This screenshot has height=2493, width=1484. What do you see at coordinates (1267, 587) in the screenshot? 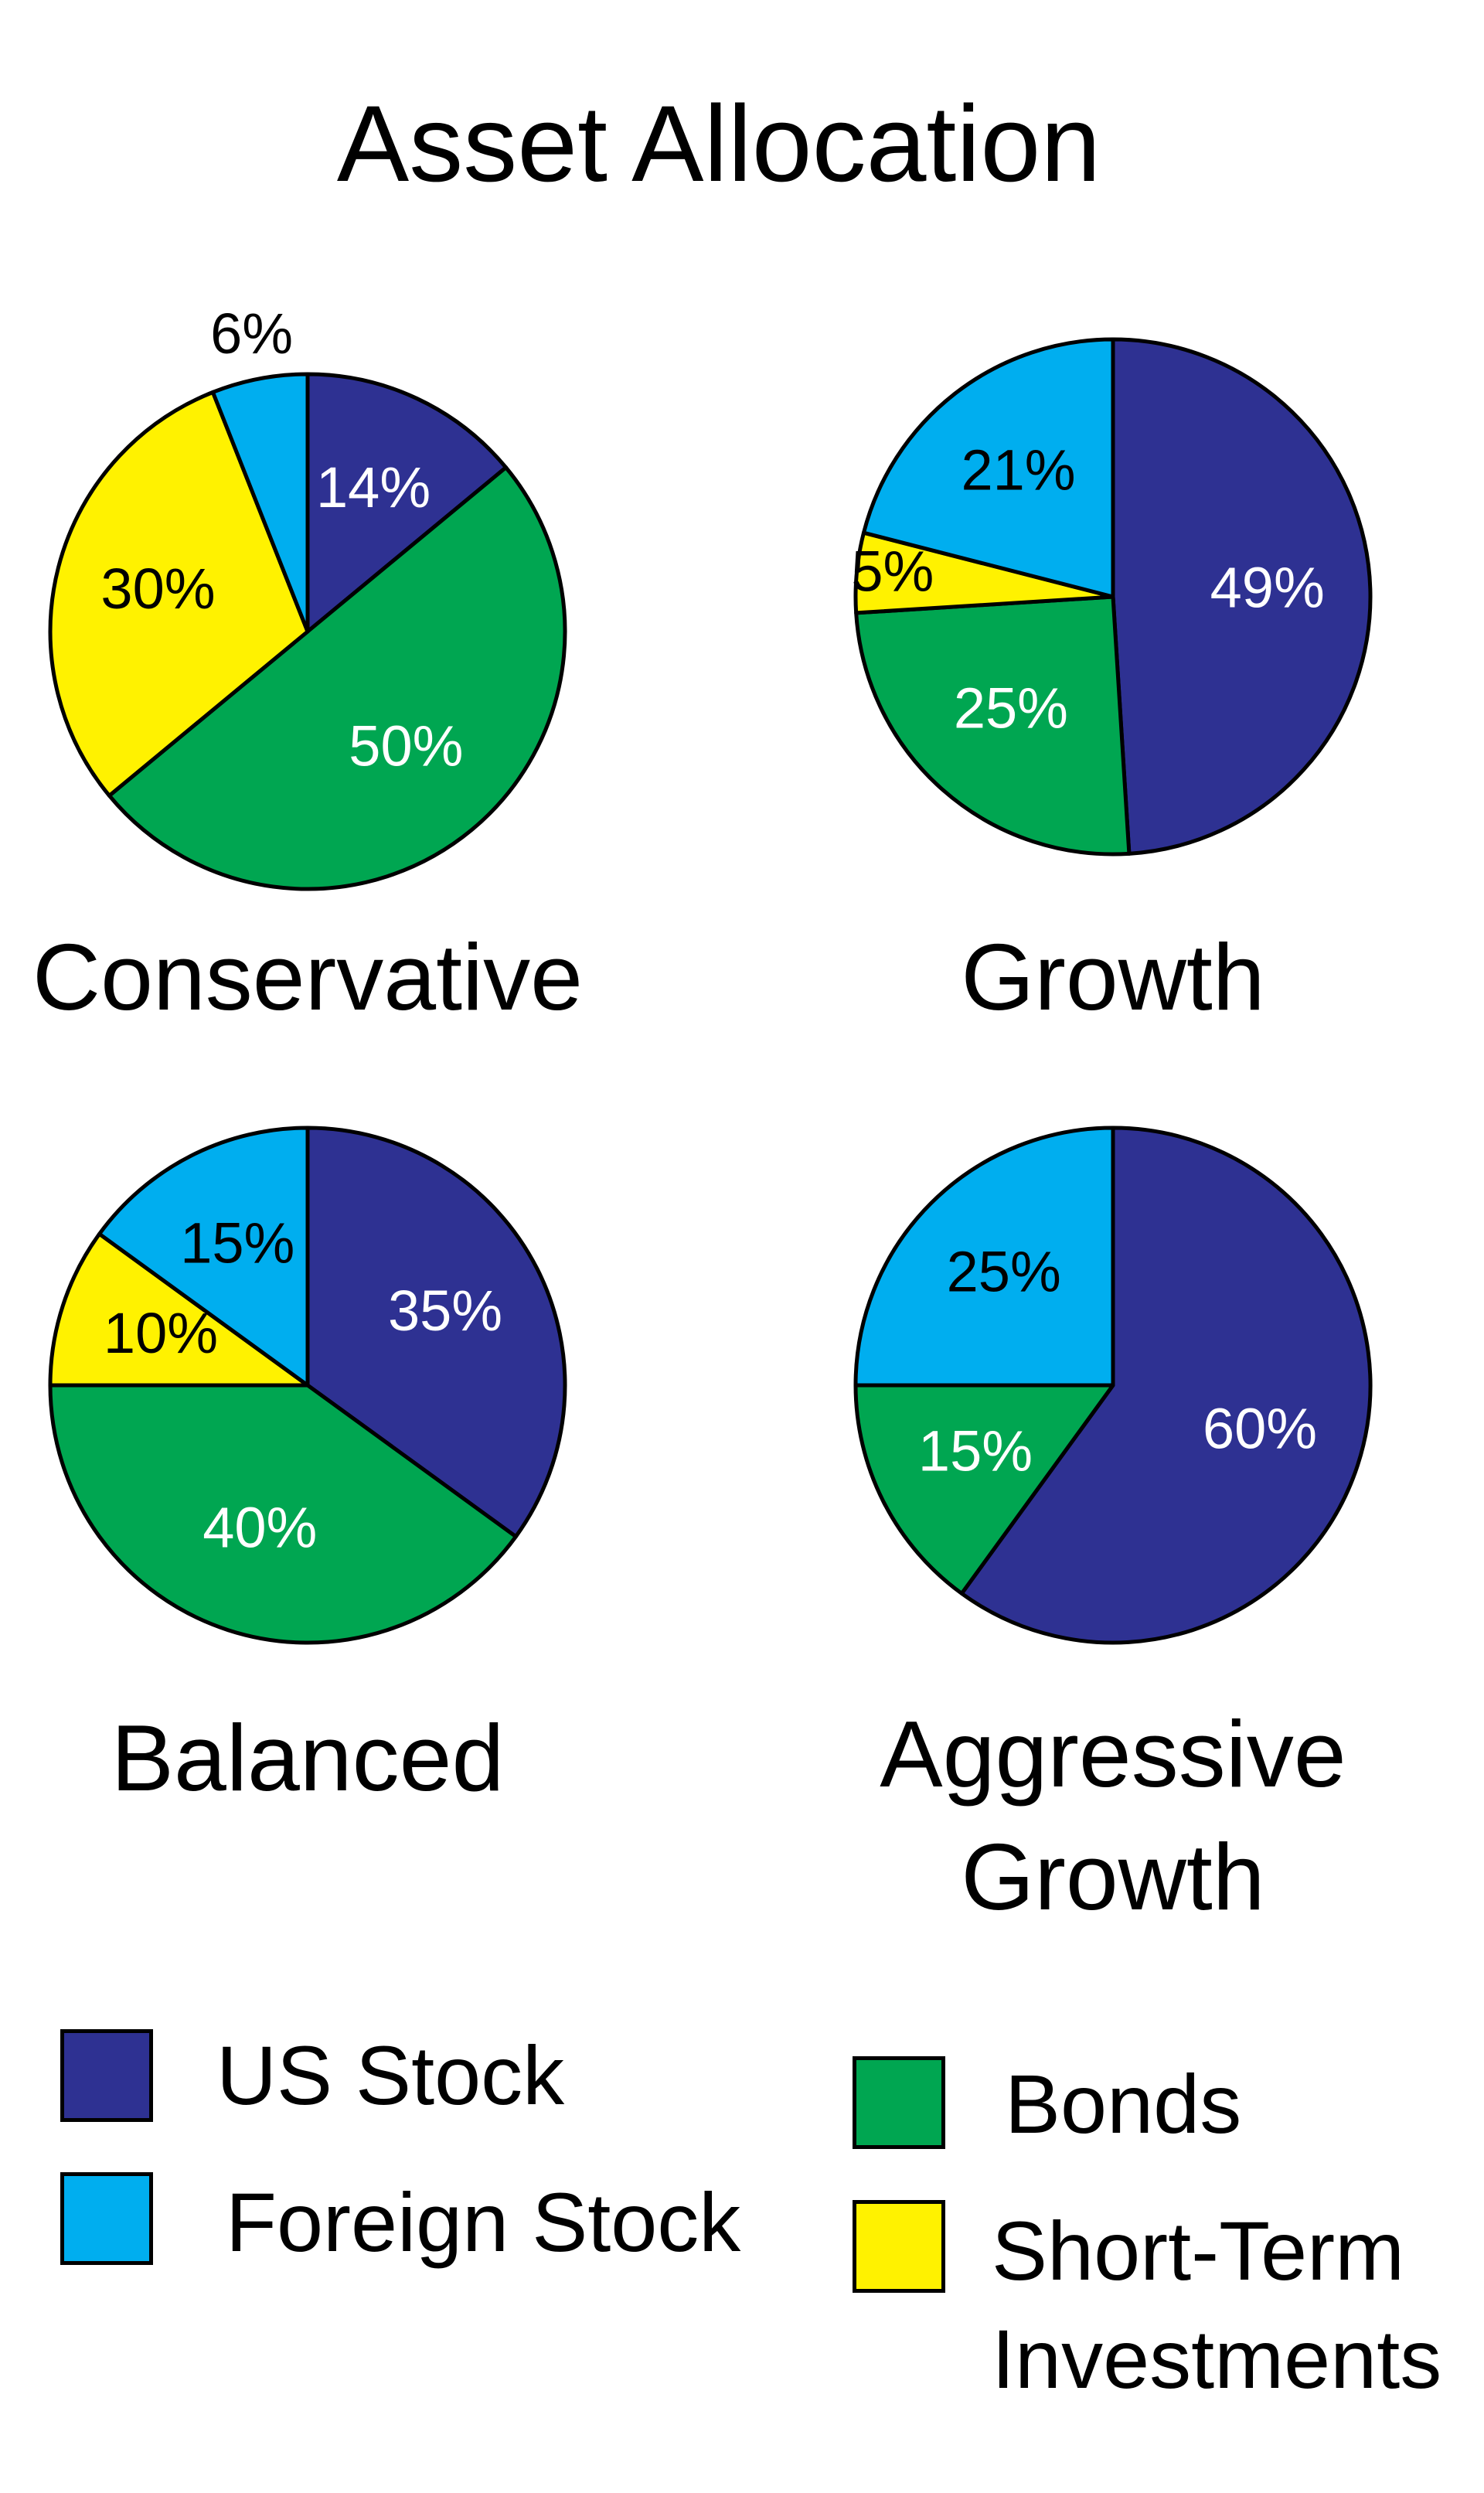
I see `slice-label: 49%` at bounding box center [1267, 587].